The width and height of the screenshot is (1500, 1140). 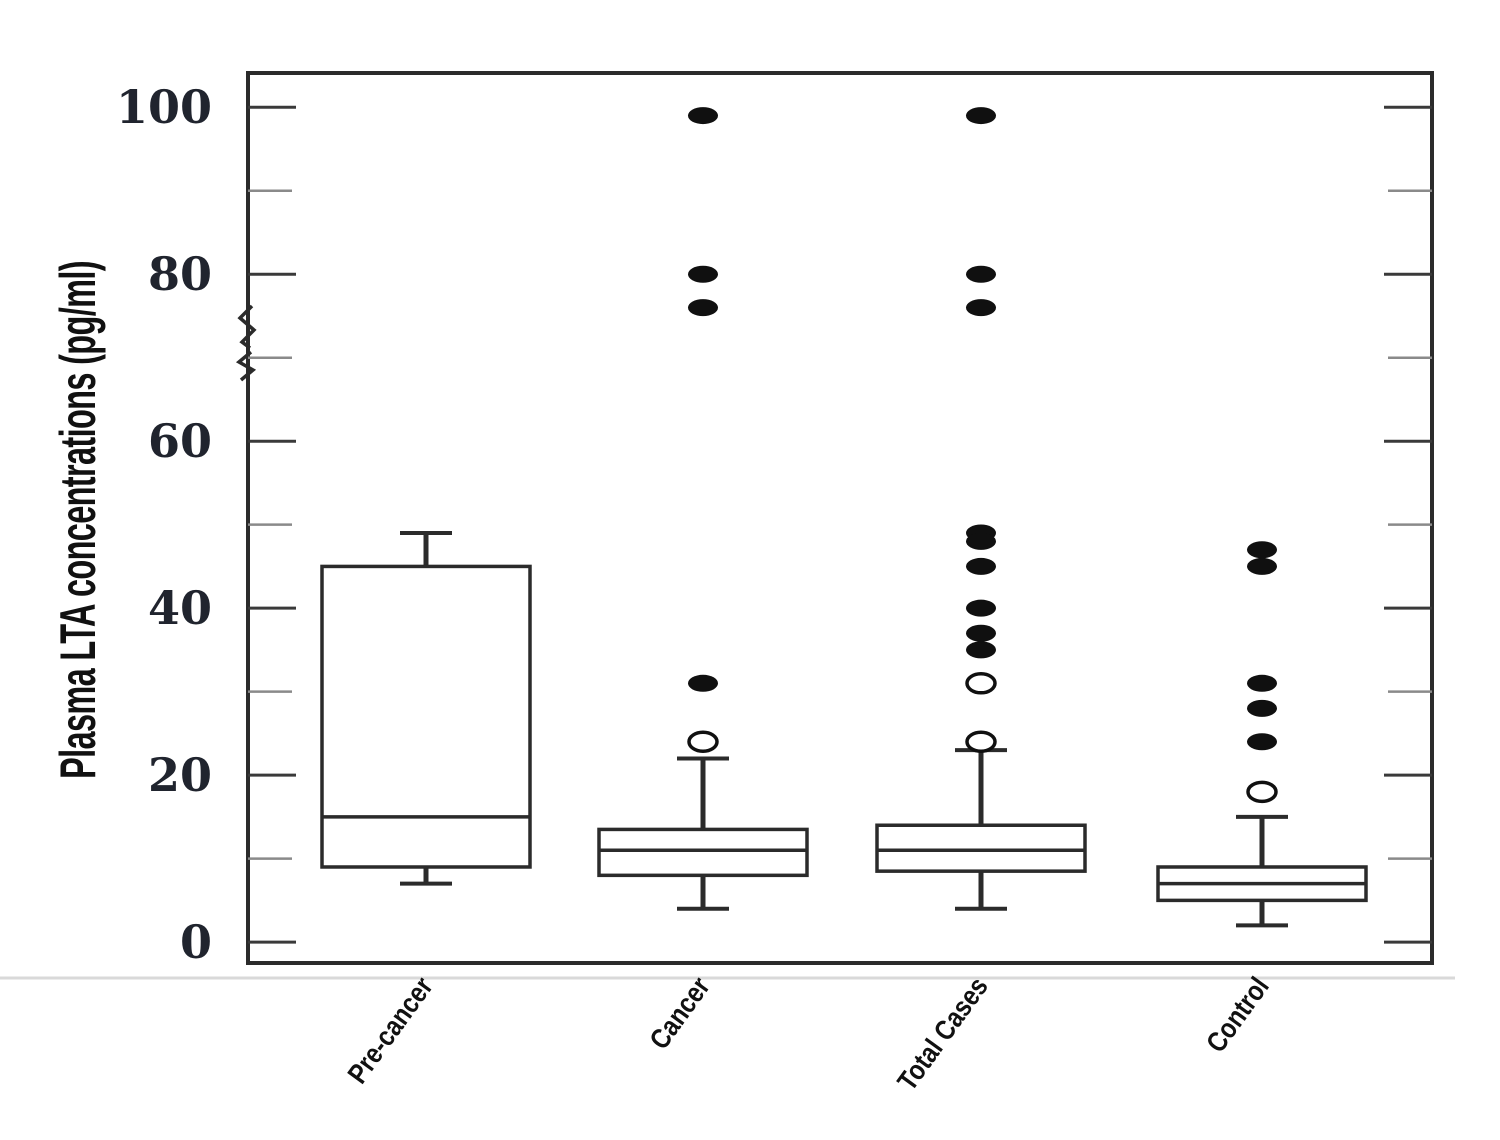 What do you see at coordinates (981, 509) in the screenshot?
I see `box-group-total-cases` at bounding box center [981, 509].